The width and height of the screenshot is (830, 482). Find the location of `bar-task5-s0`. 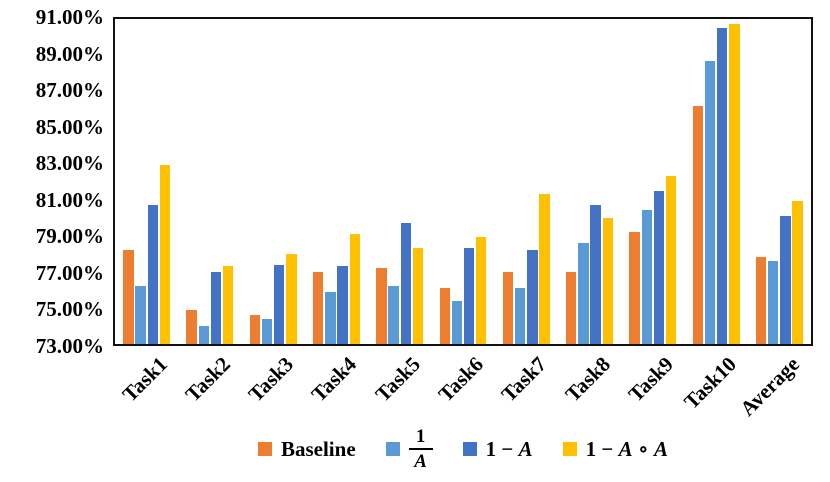

bar-task5-s0 is located at coordinates (381, 306).